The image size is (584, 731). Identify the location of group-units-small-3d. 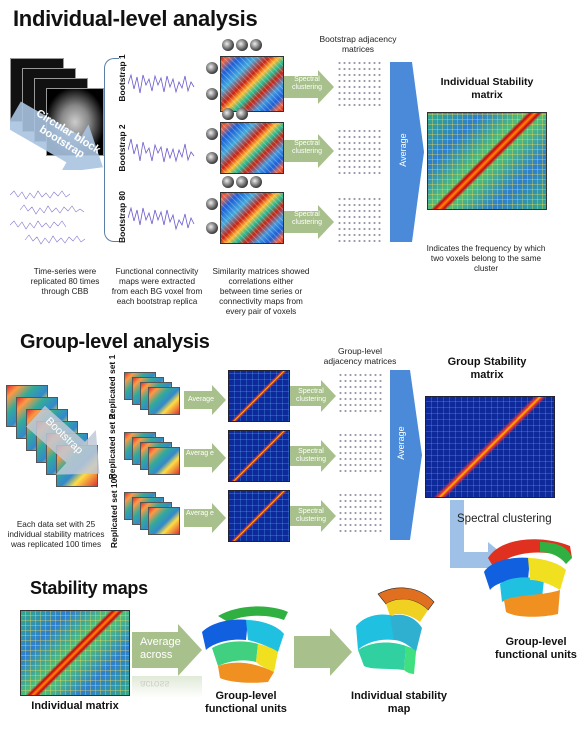
(246, 641).